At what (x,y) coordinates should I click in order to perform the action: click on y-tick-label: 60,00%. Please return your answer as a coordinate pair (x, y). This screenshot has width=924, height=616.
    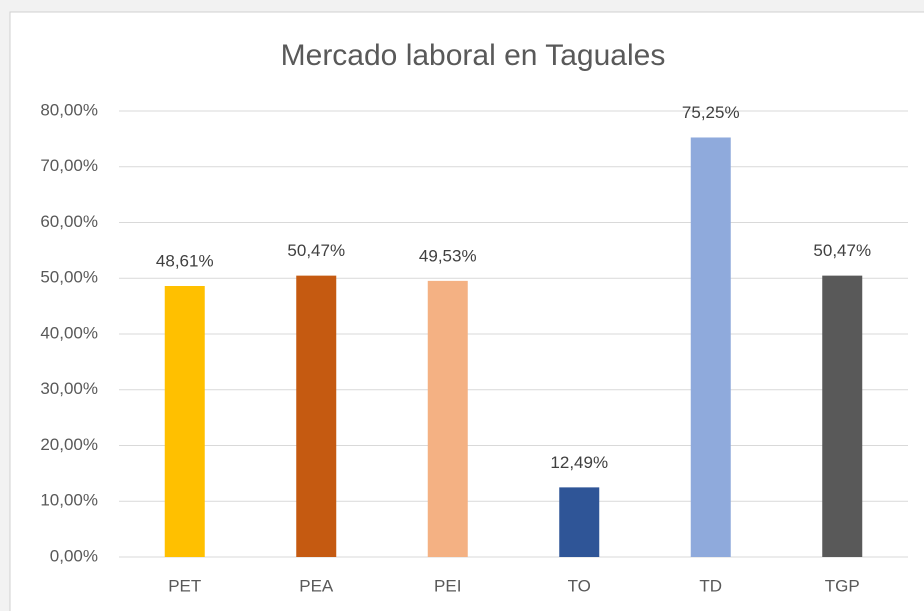
    Looking at the image, I should click on (69, 221).